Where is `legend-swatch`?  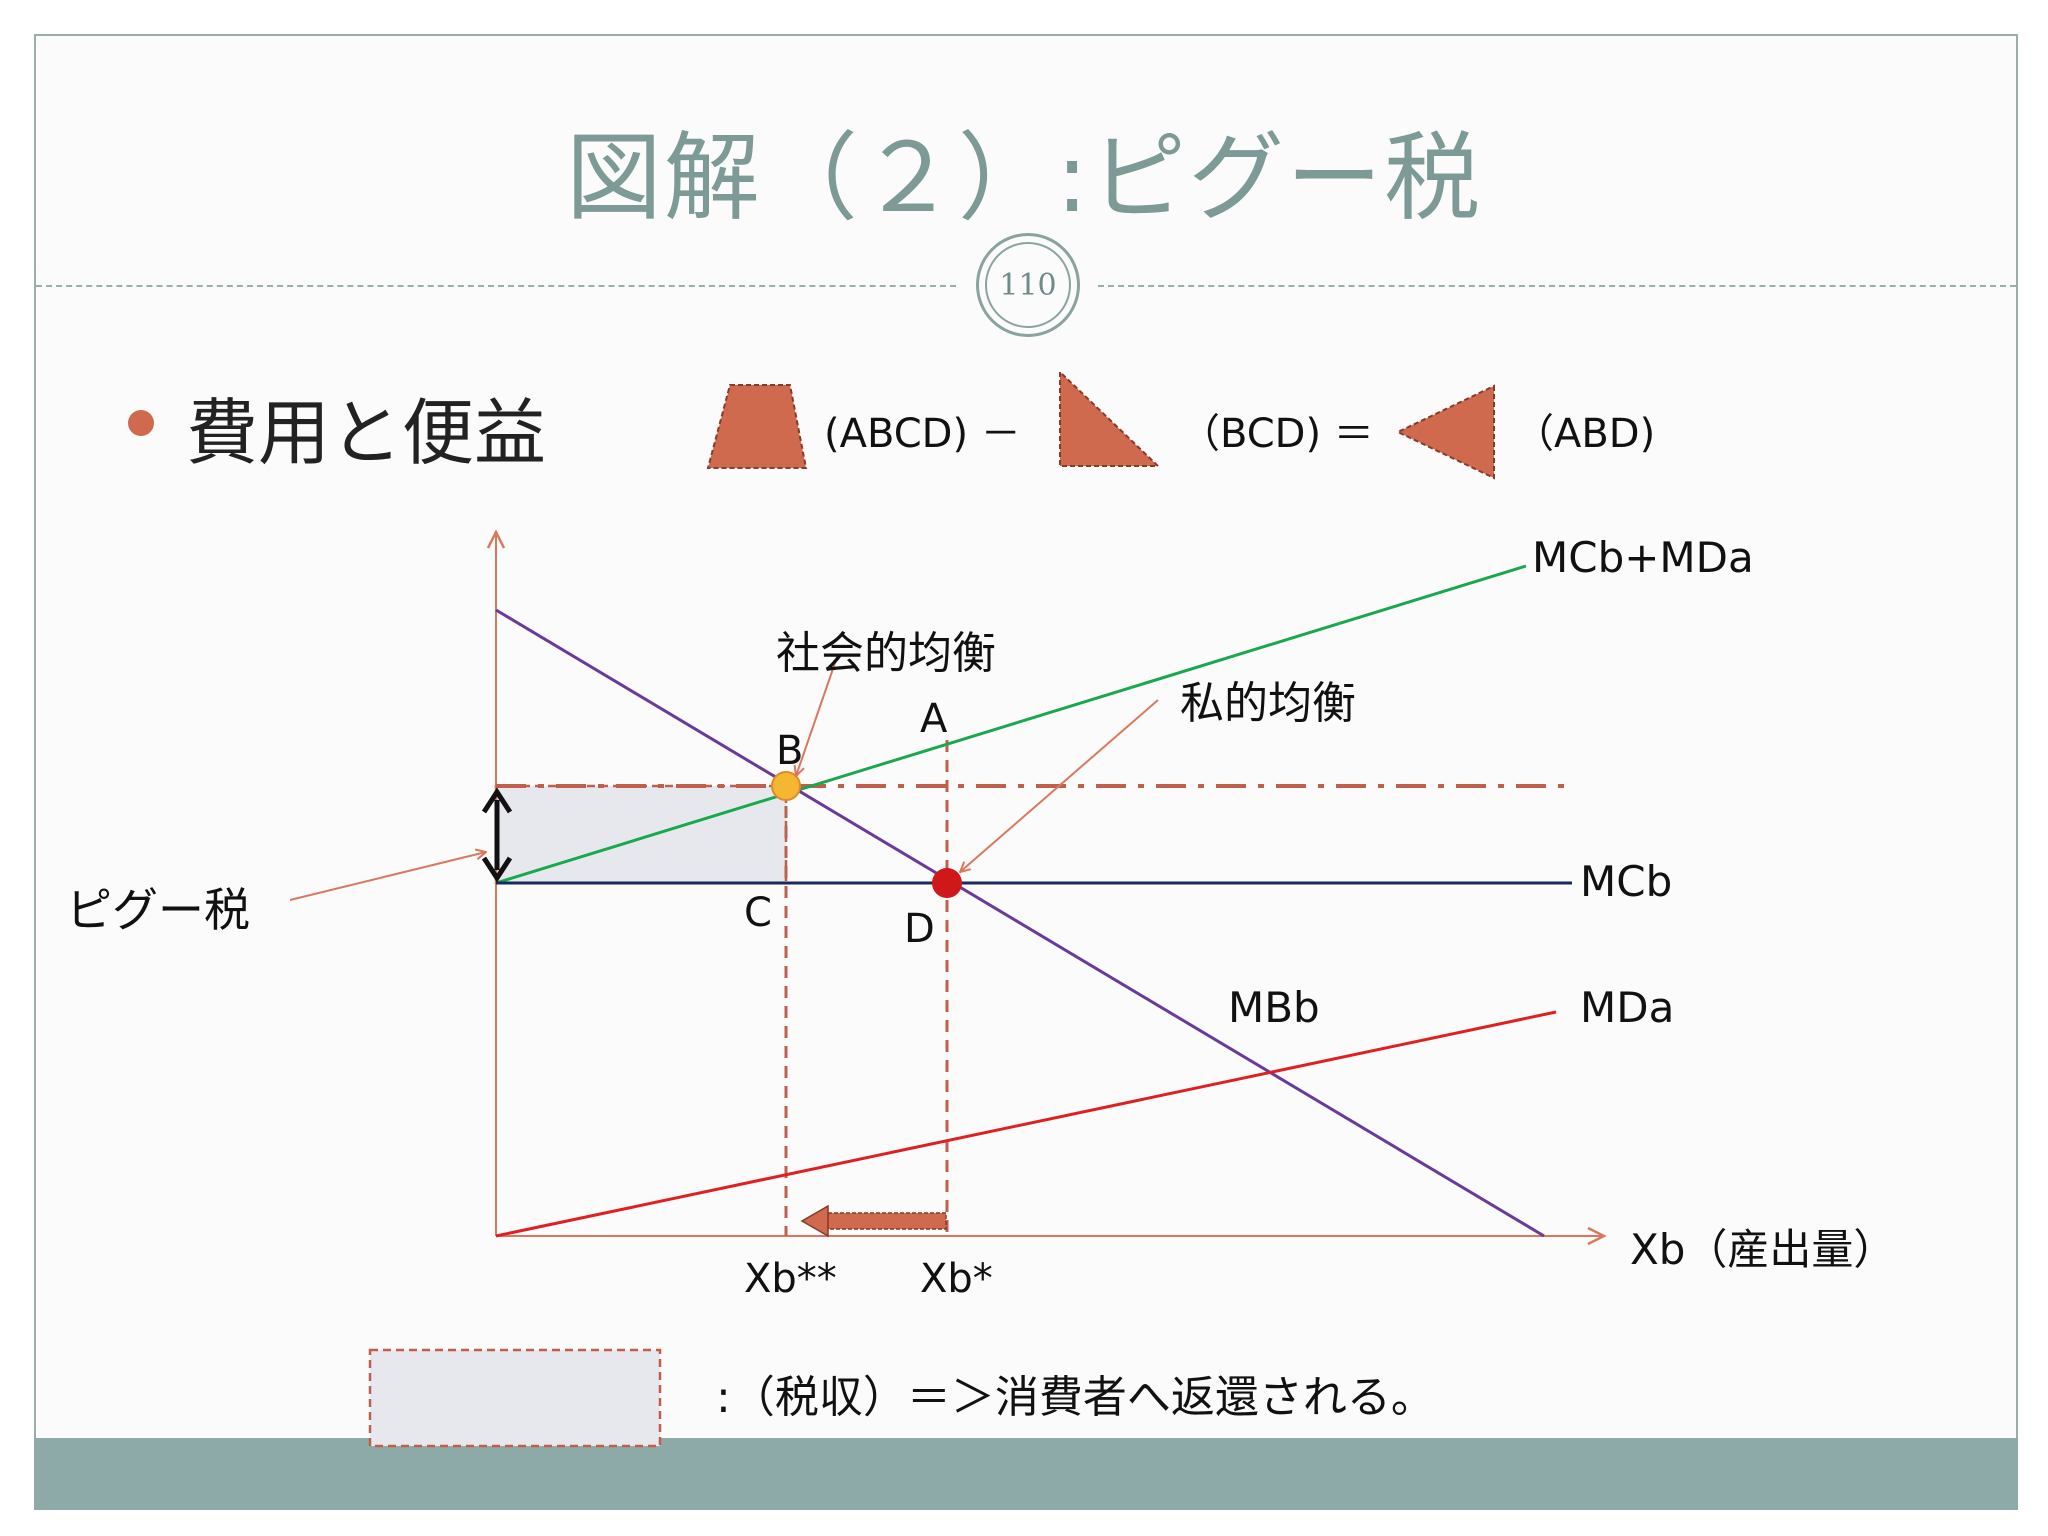 legend-swatch is located at coordinates (515, 1398).